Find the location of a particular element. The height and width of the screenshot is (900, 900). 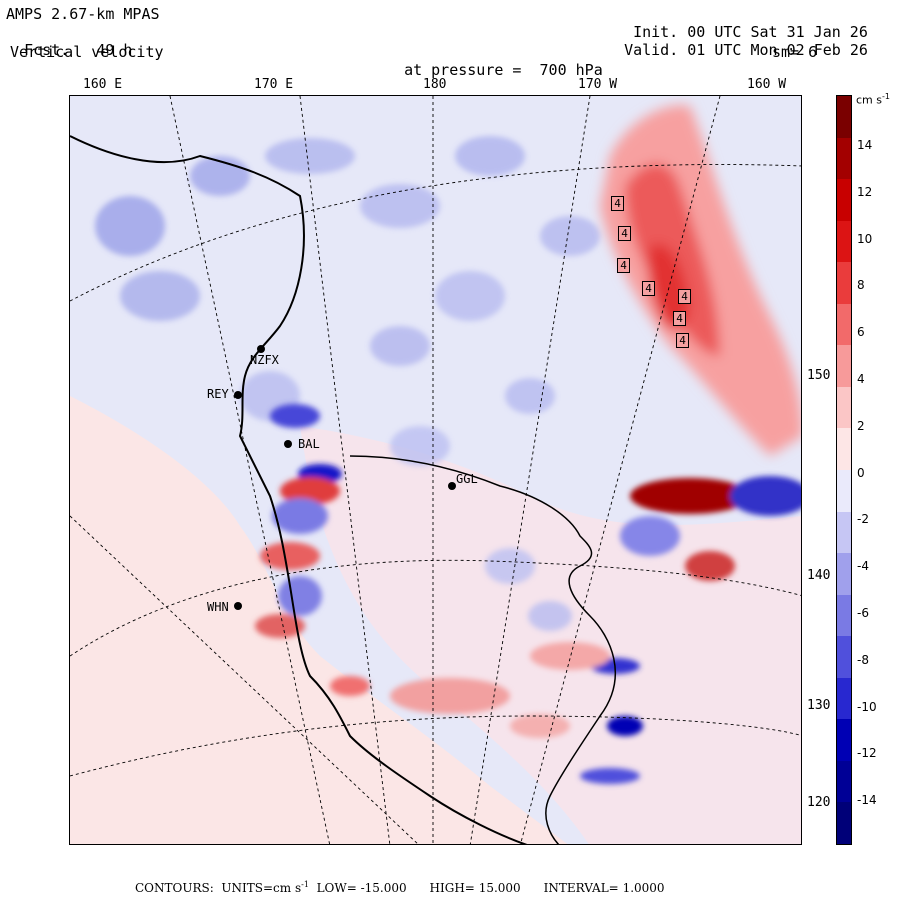

colorbar-tick-label: -10 is located at coordinates (867, 706).